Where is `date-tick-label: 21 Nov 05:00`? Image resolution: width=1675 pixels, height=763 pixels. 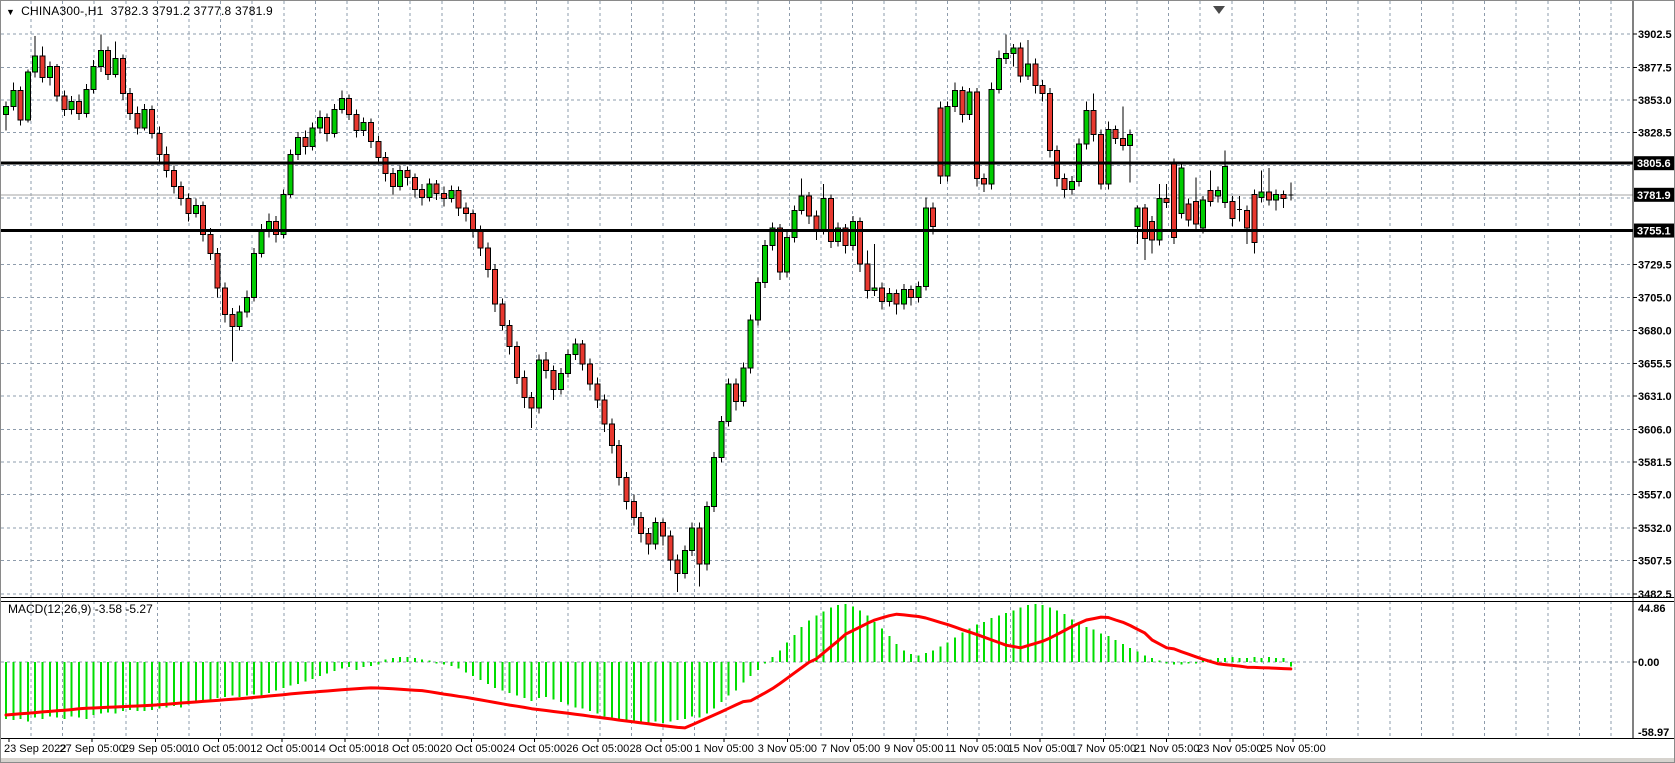 date-tick-label: 21 Nov 05:00 is located at coordinates (1166, 749).